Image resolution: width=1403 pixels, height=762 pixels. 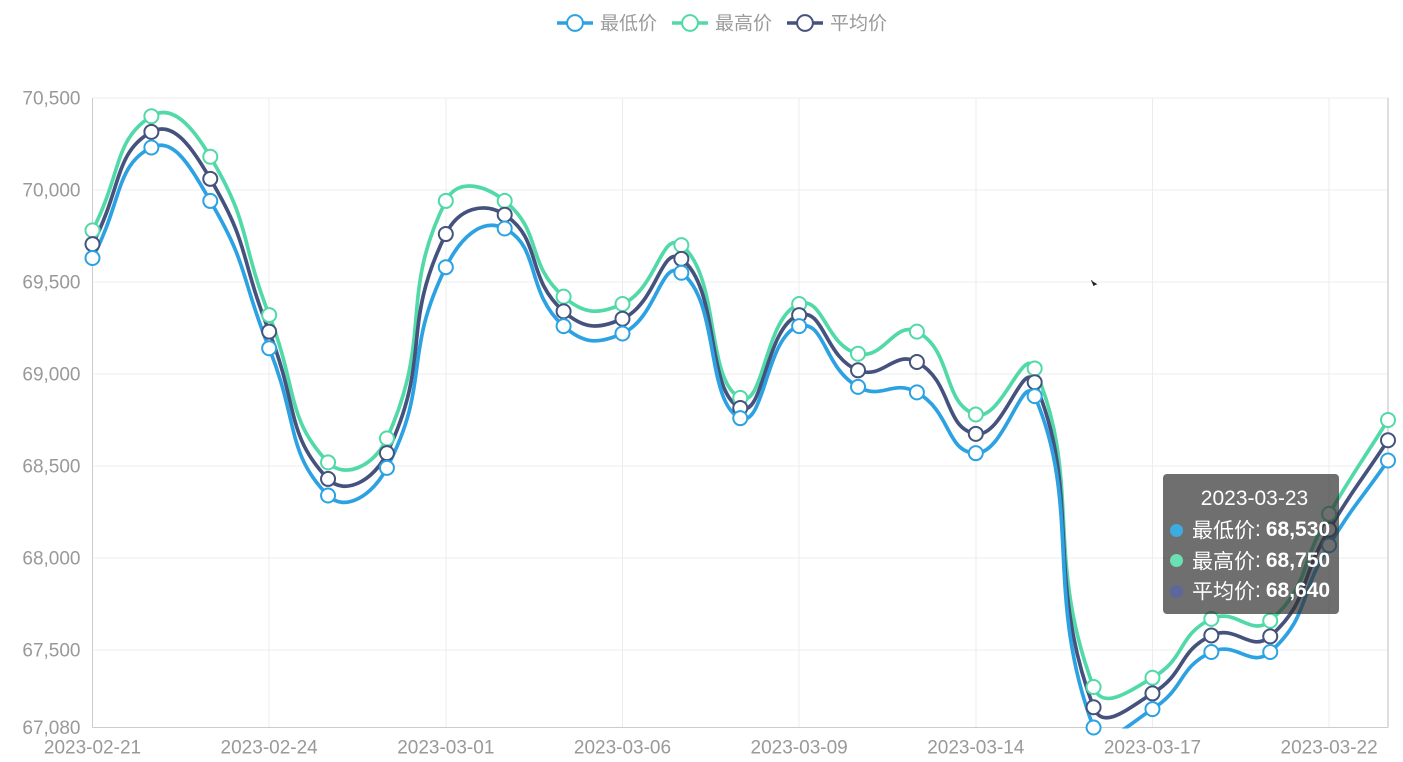 What do you see at coordinates (92, 748) in the screenshot?
I see `x-tick-label: 2023-02-21` at bounding box center [92, 748].